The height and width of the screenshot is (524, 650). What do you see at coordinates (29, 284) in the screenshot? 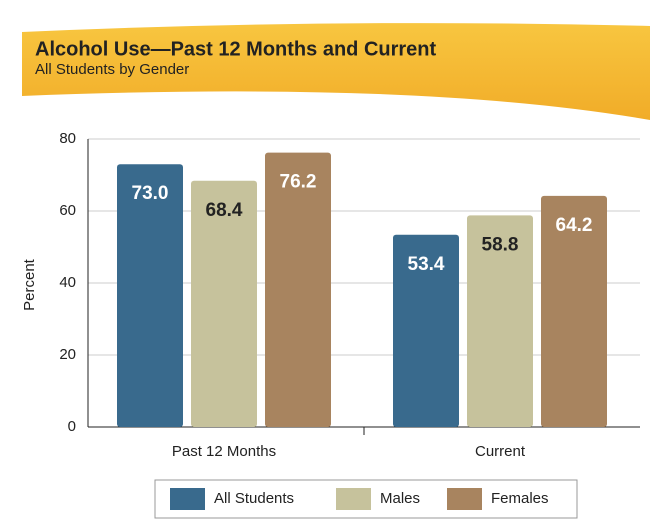
I see `y-axis-label: Percent` at bounding box center [29, 284].